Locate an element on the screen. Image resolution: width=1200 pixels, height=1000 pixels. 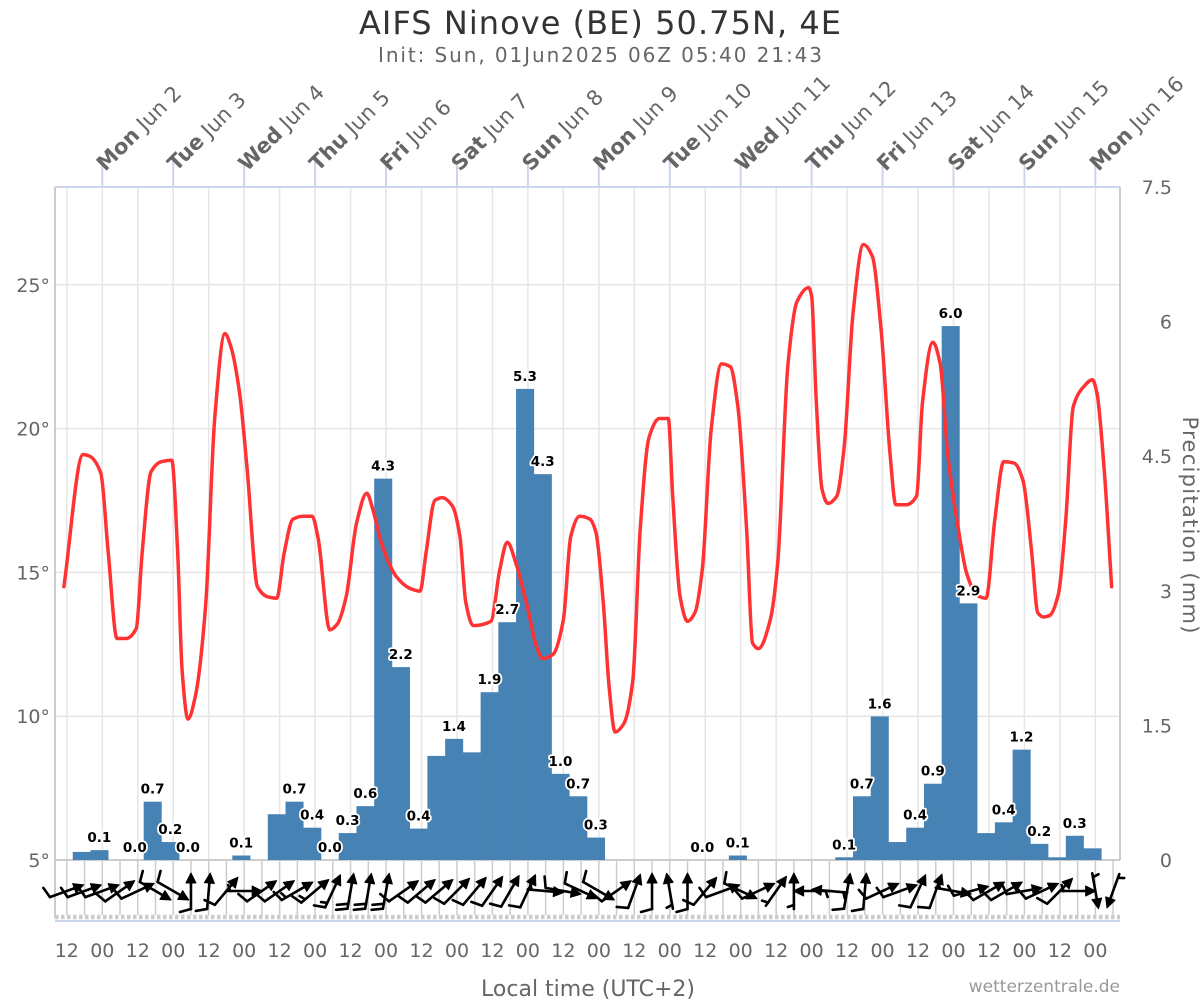
right-y-tick-label: 1.5 is located at coordinates (1157, 726).